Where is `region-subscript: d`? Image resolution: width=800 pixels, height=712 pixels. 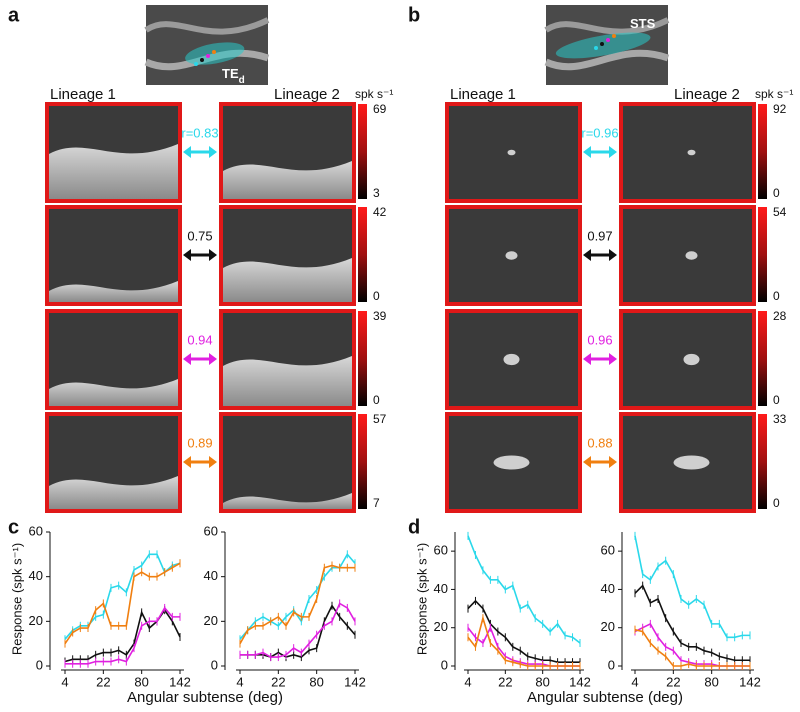 region-subscript: d is located at coordinates (242, 80).